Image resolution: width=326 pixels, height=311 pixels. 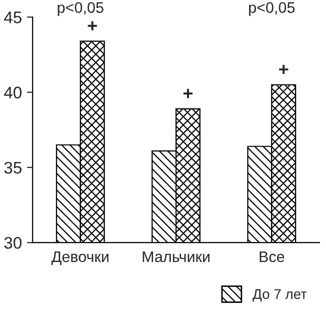 What do you see at coordinates (13, 168) in the screenshot?
I see `y-tick-label: 35` at bounding box center [13, 168].